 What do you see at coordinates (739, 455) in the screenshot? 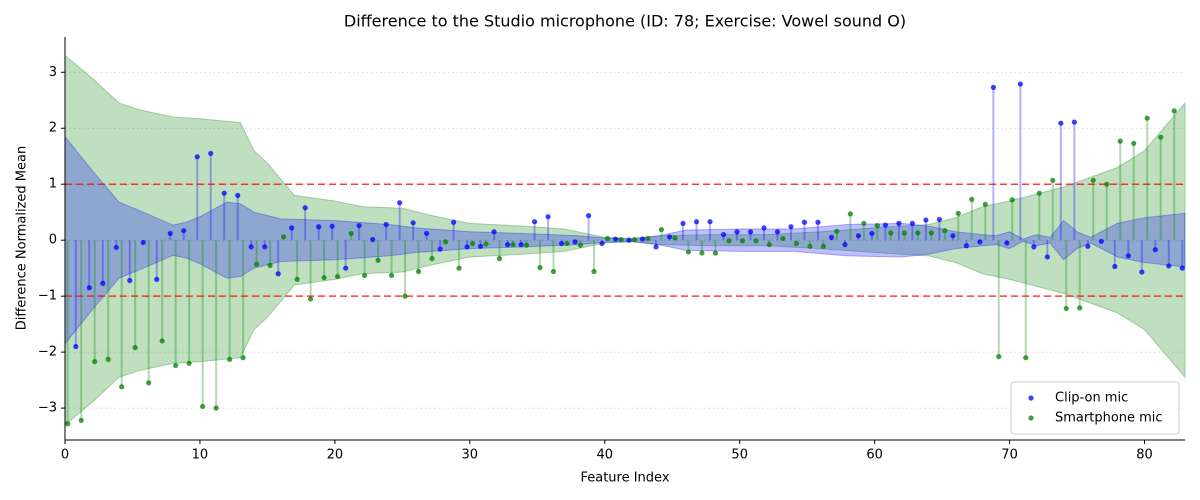
I see `x-tick-label: 50` at bounding box center [739, 455].